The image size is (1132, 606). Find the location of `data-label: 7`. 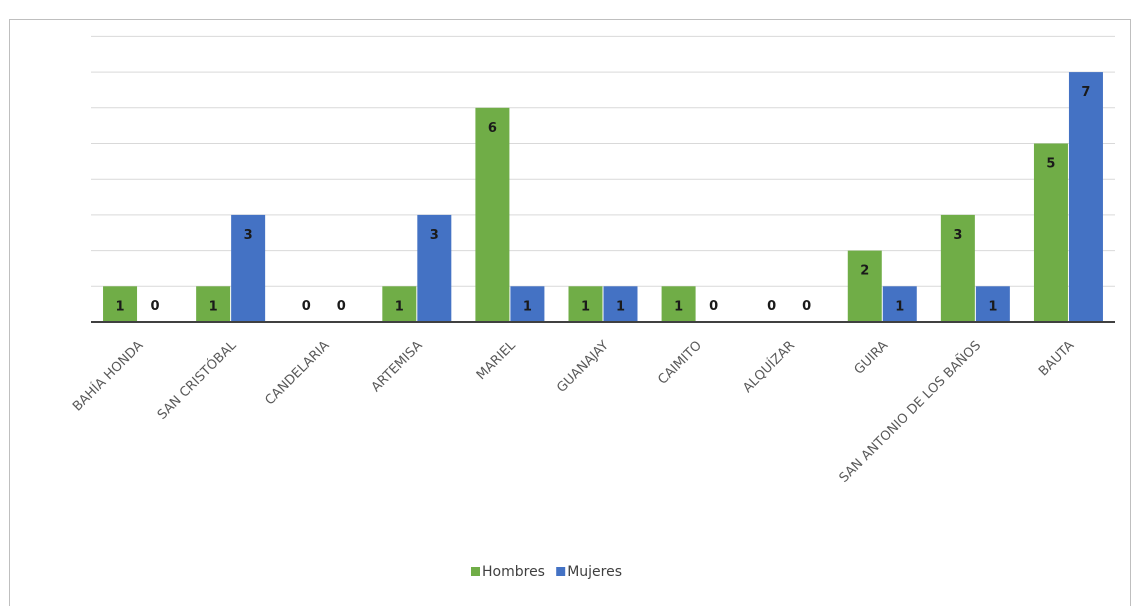

data-label: 7 is located at coordinates (1085, 92).